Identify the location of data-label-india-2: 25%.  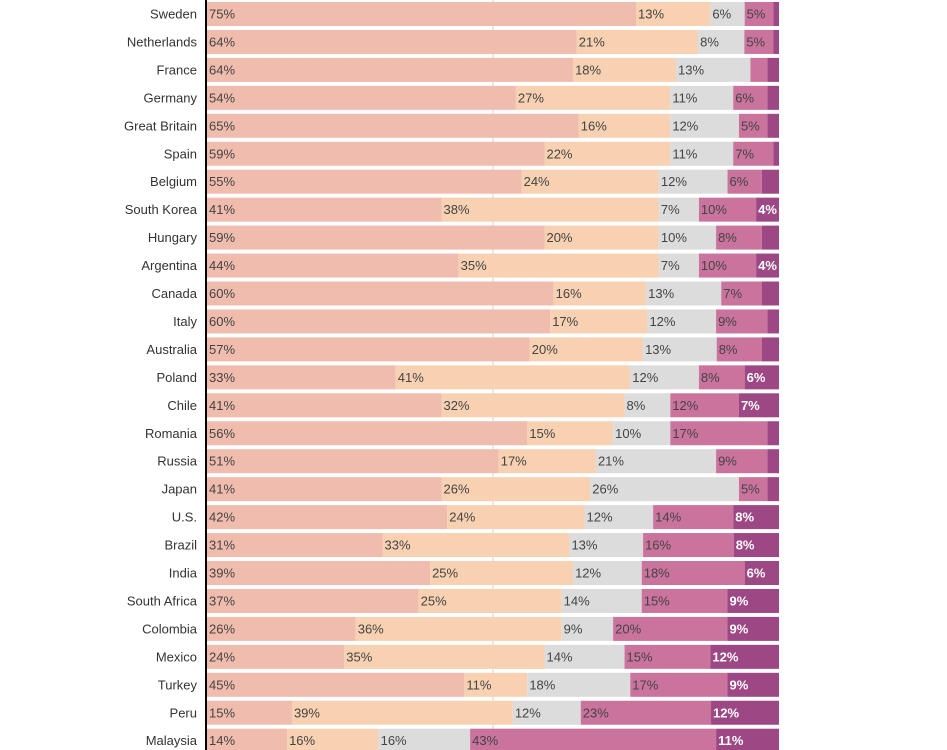
(445, 573).